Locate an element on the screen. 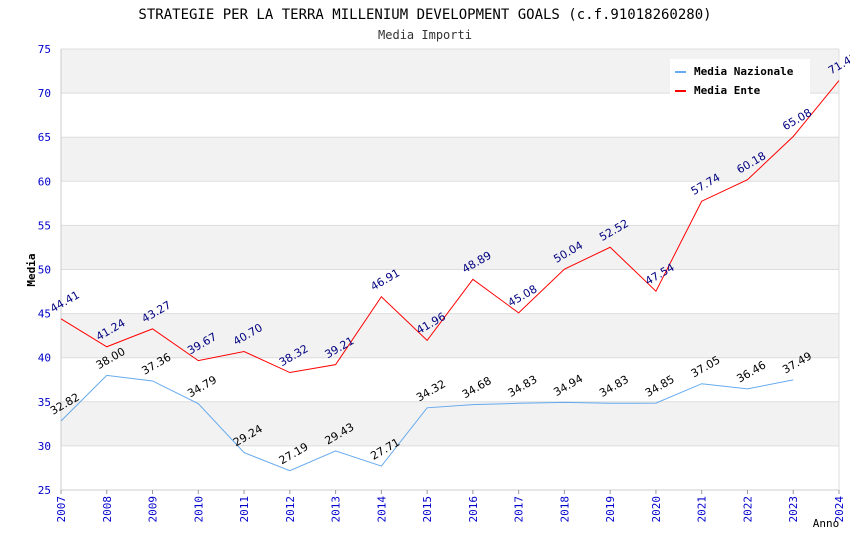 This screenshot has height=550, width=850. data-label: 34.68 is located at coordinates (477, 387).